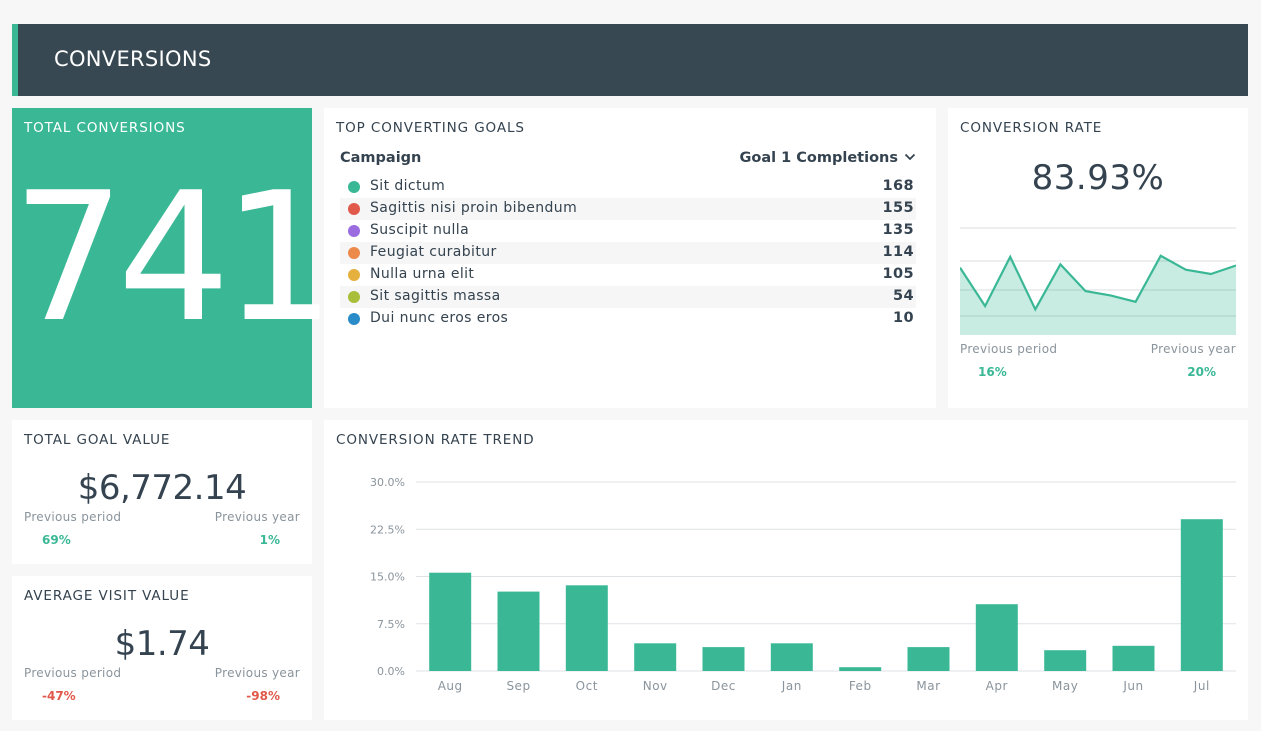  I want to click on goal-row: Sit dictum 168, so click(628, 187).